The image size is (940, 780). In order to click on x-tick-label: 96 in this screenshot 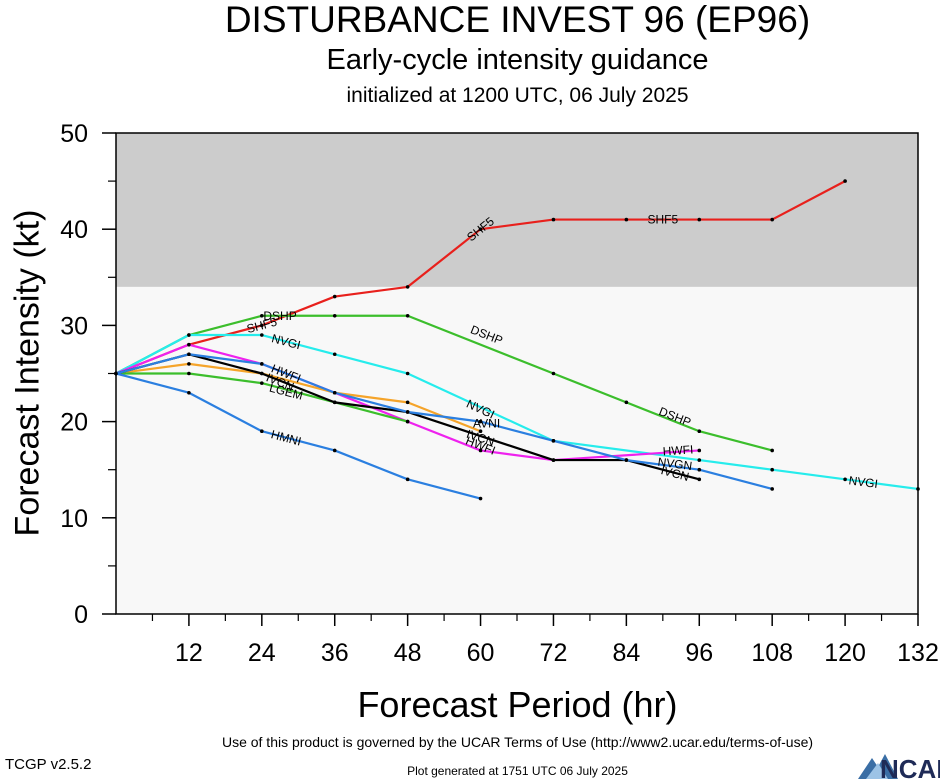, I will do `click(699, 653)`.